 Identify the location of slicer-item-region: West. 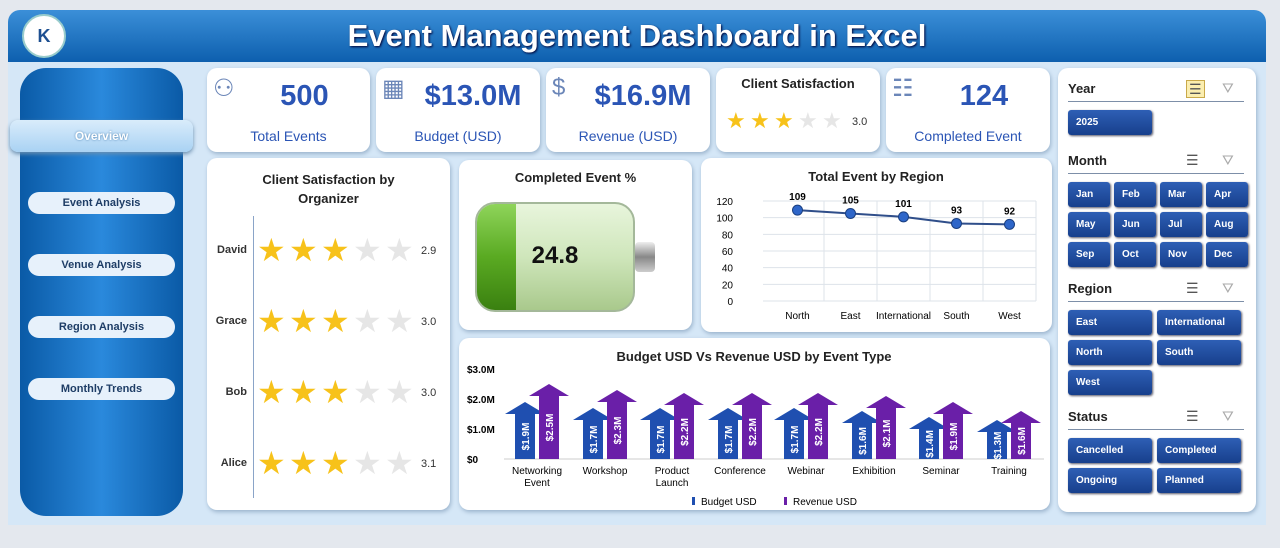
(1110, 382).